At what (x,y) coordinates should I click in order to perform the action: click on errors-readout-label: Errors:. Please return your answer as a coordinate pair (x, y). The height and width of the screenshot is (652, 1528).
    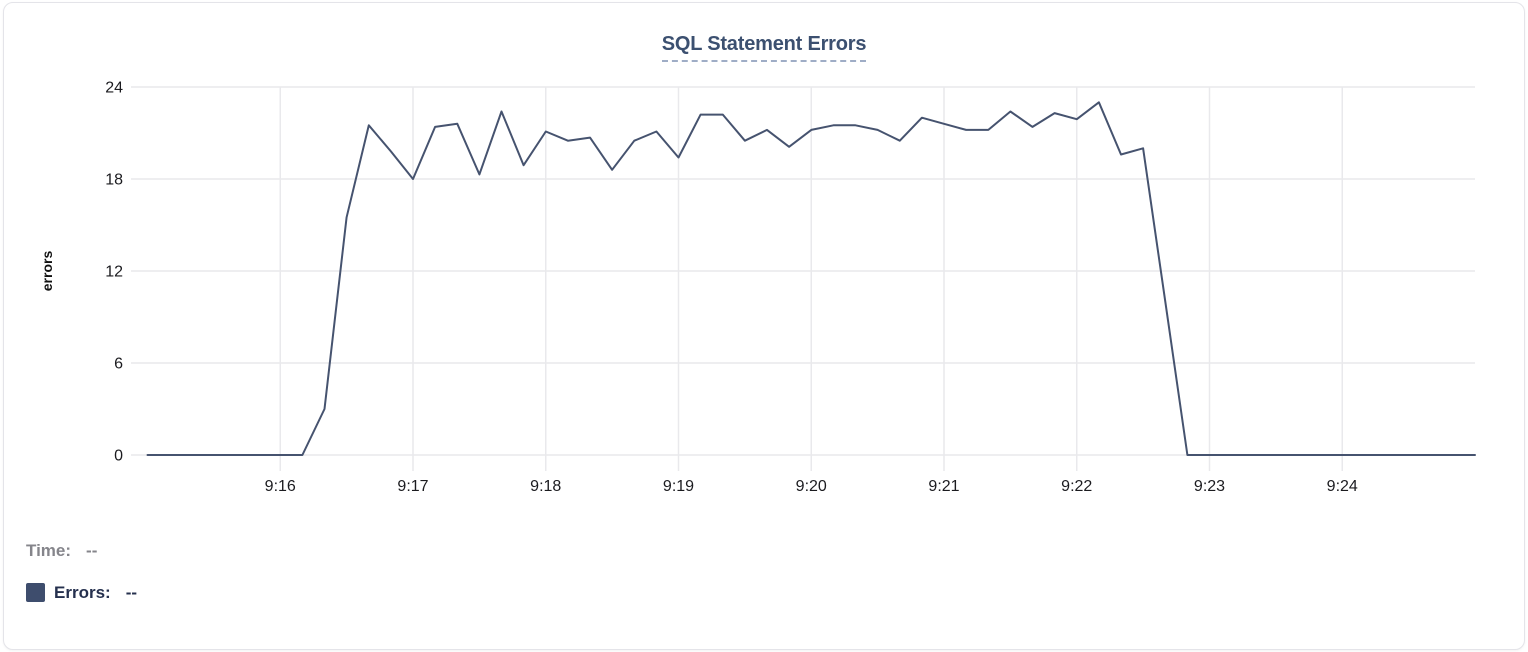
    Looking at the image, I should click on (82, 592).